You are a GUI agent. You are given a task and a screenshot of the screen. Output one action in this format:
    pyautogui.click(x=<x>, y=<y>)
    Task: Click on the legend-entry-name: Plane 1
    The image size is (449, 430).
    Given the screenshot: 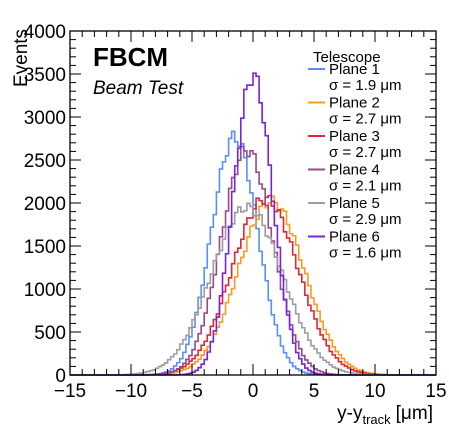 What is the action you would take?
    pyautogui.click(x=354, y=69)
    